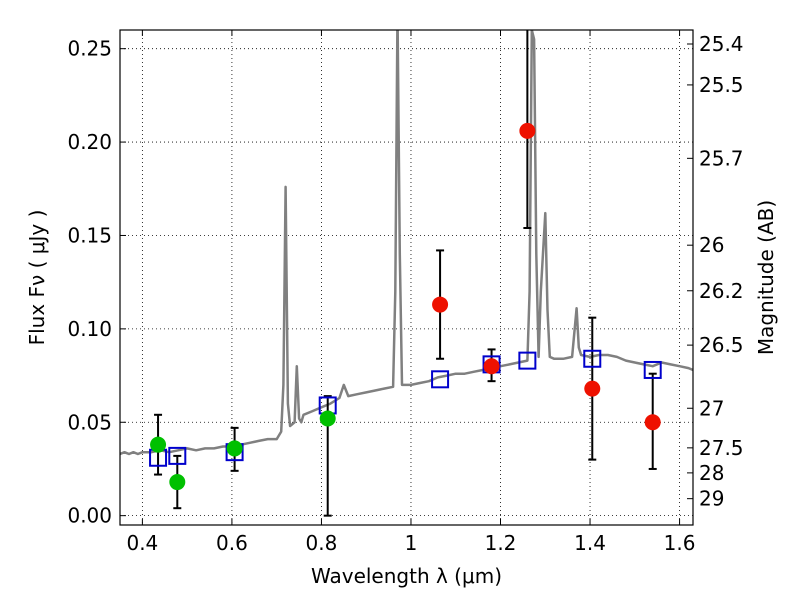 The height and width of the screenshot is (600, 800). Describe the element at coordinates (721, 44) in the screenshot. I see `right-tick-label: 25.4` at that location.